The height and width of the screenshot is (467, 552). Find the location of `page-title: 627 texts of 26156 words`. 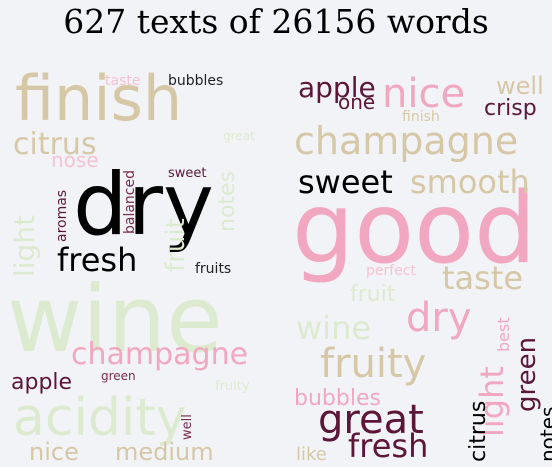

page-title: 627 texts of 26156 words is located at coordinates (276, 21).